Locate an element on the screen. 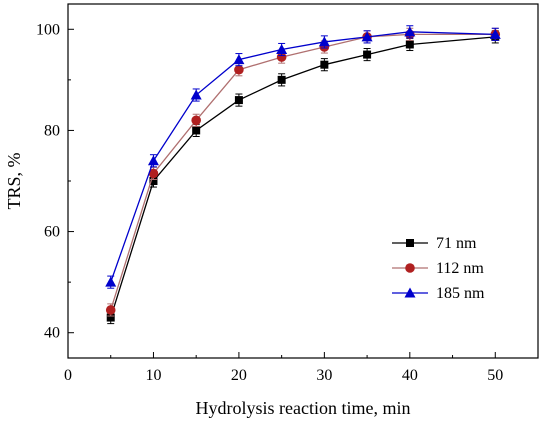 The height and width of the screenshot is (422, 550). legend: 71 nm 112 nm 185 nm is located at coordinates (438, 268).